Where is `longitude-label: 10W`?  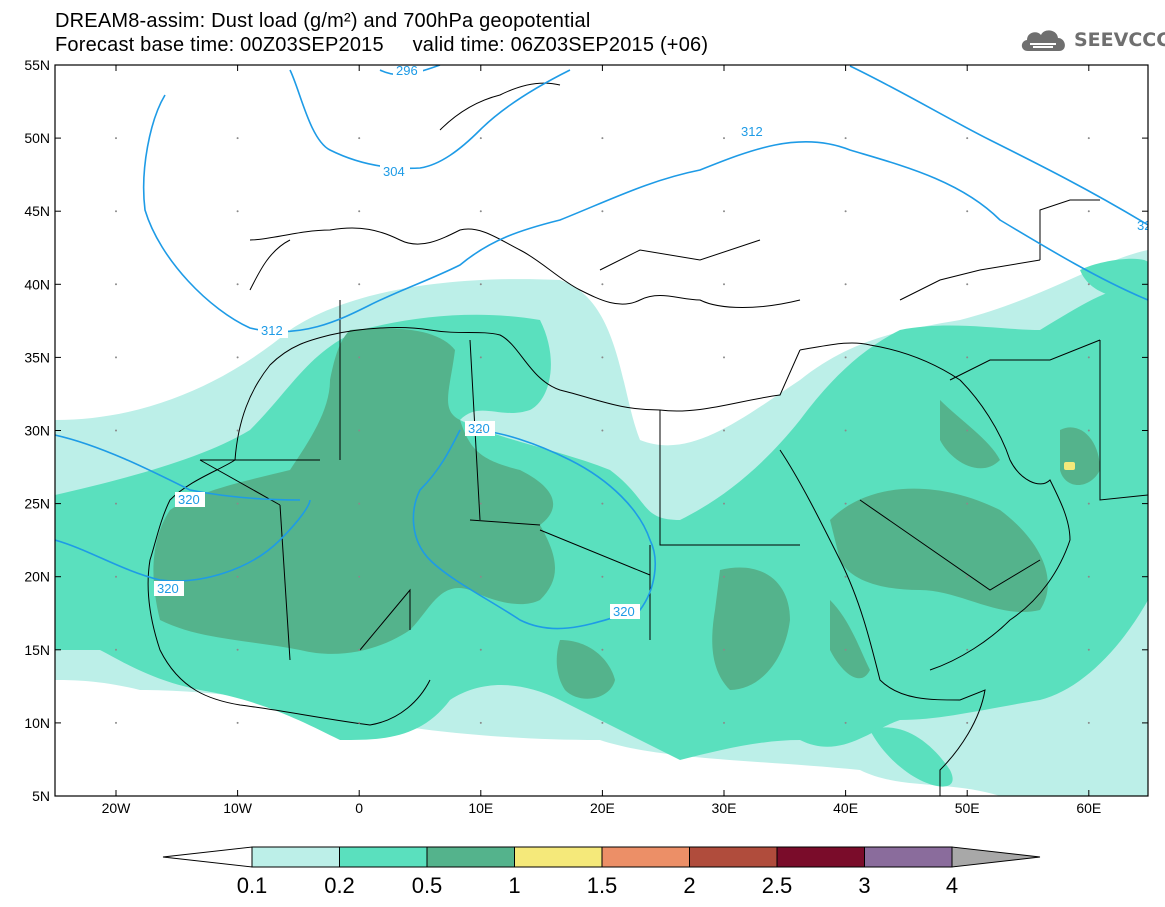 longitude-label: 10W is located at coordinates (238, 808).